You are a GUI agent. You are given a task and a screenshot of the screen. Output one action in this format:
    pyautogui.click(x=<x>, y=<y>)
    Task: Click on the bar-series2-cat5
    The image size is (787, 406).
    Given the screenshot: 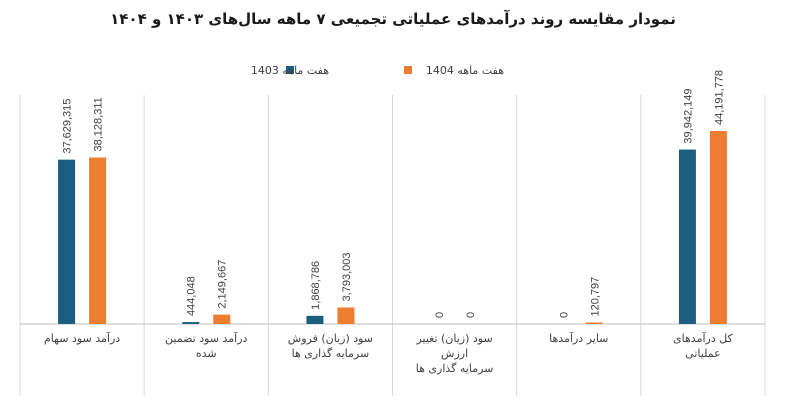 What is the action you would take?
    pyautogui.click(x=594, y=323)
    